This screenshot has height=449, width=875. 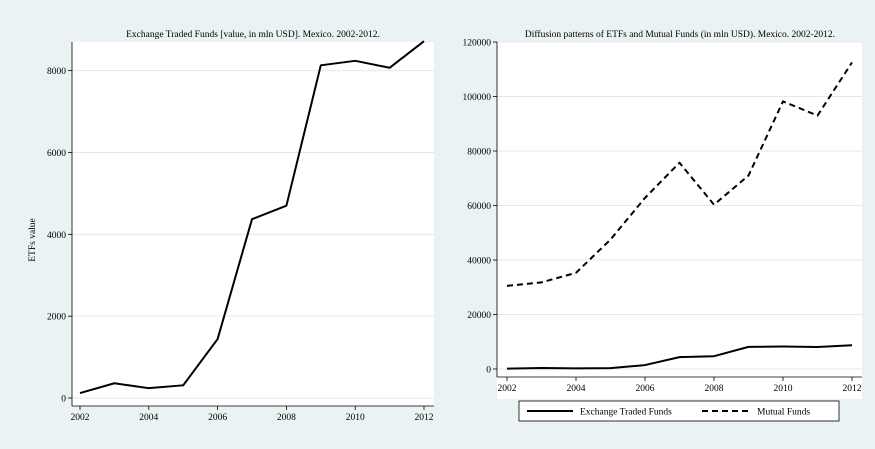 What do you see at coordinates (479, 262) in the screenshot?
I see `diffusion-y-tick-label-40000: 40000` at bounding box center [479, 262].